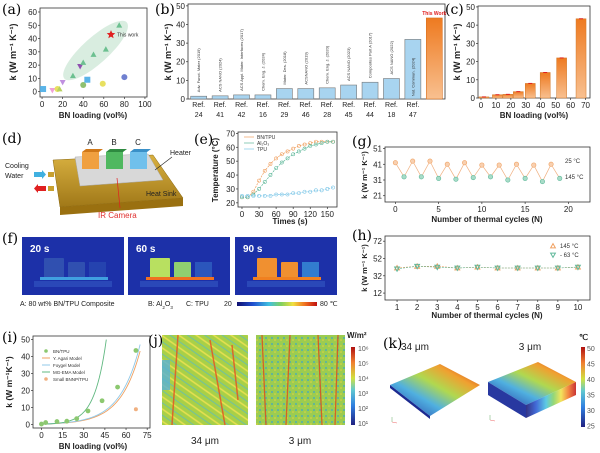 The width and height of the screenshot is (600, 453). What do you see at coordinates (73, 284) in the screenshot?
I see `base-plate` at bounding box center [73, 284].